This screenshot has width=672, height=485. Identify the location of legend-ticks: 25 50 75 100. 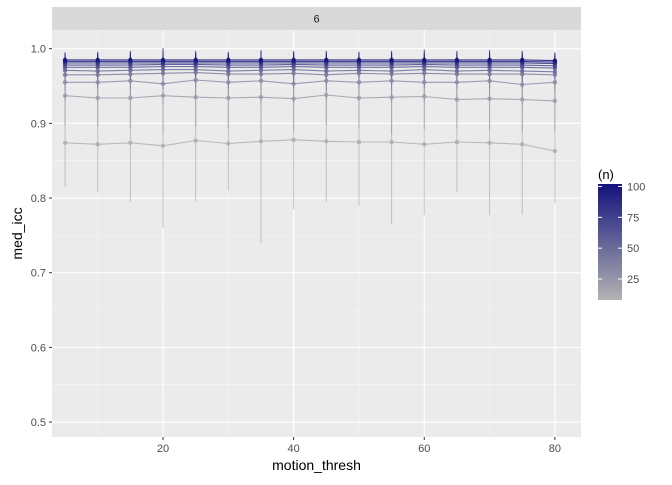
(621, 233).